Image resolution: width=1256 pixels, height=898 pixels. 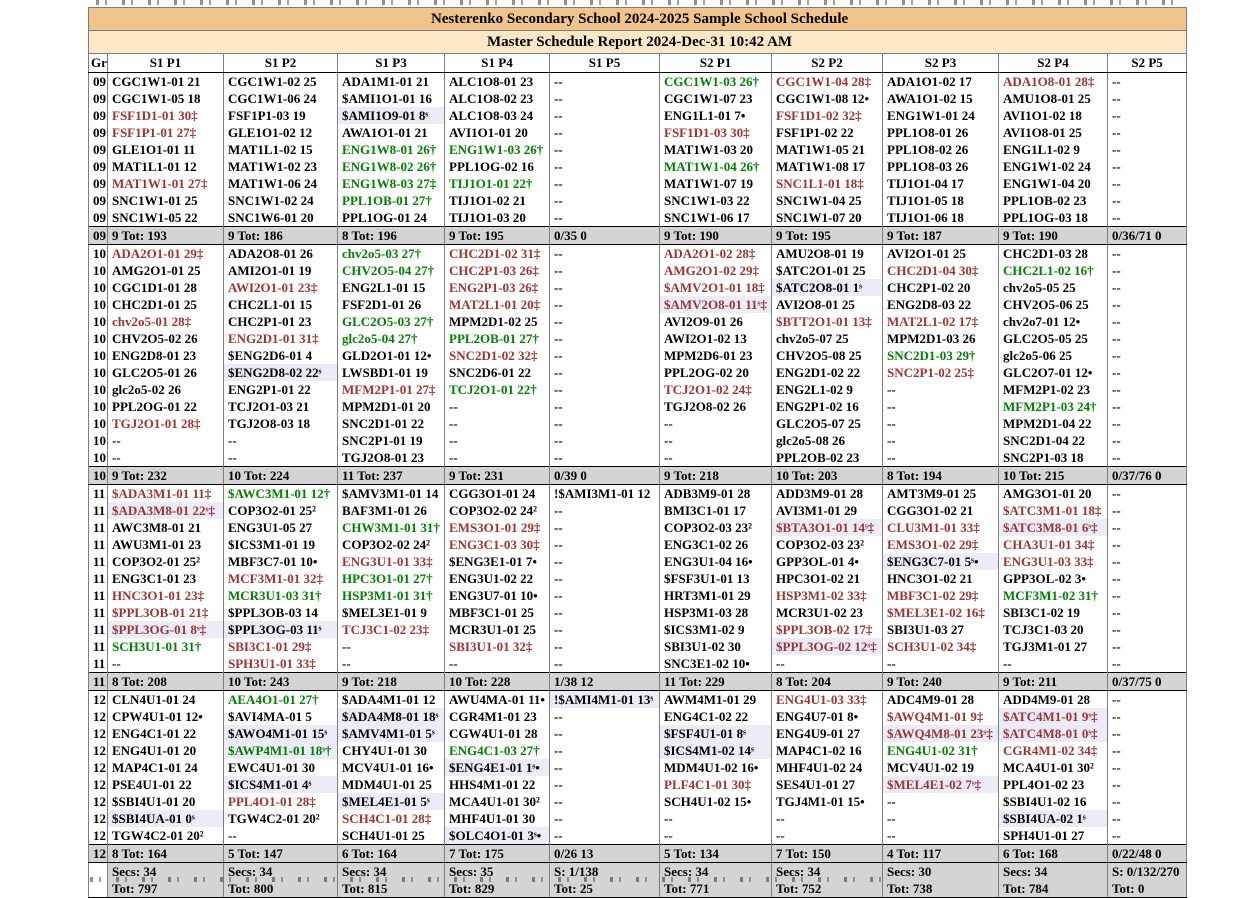 I want to click on totals-cell: 10 Tot: 215, so click(x=1053, y=475).